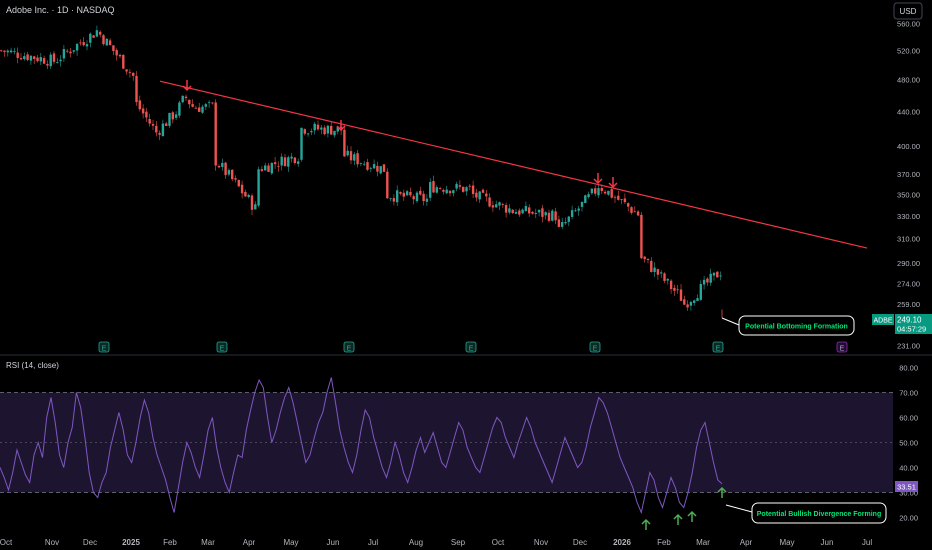 This screenshot has height=550, width=932. What do you see at coordinates (400, 134) in the screenshot?
I see `top-markers` at bounding box center [400, 134].